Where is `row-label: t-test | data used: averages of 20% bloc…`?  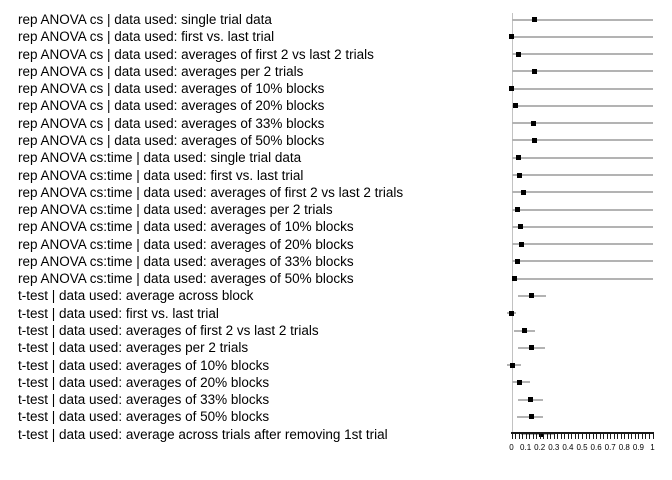
row-label: t-test | data used: averages of 20% bloc… is located at coordinates (144, 382).